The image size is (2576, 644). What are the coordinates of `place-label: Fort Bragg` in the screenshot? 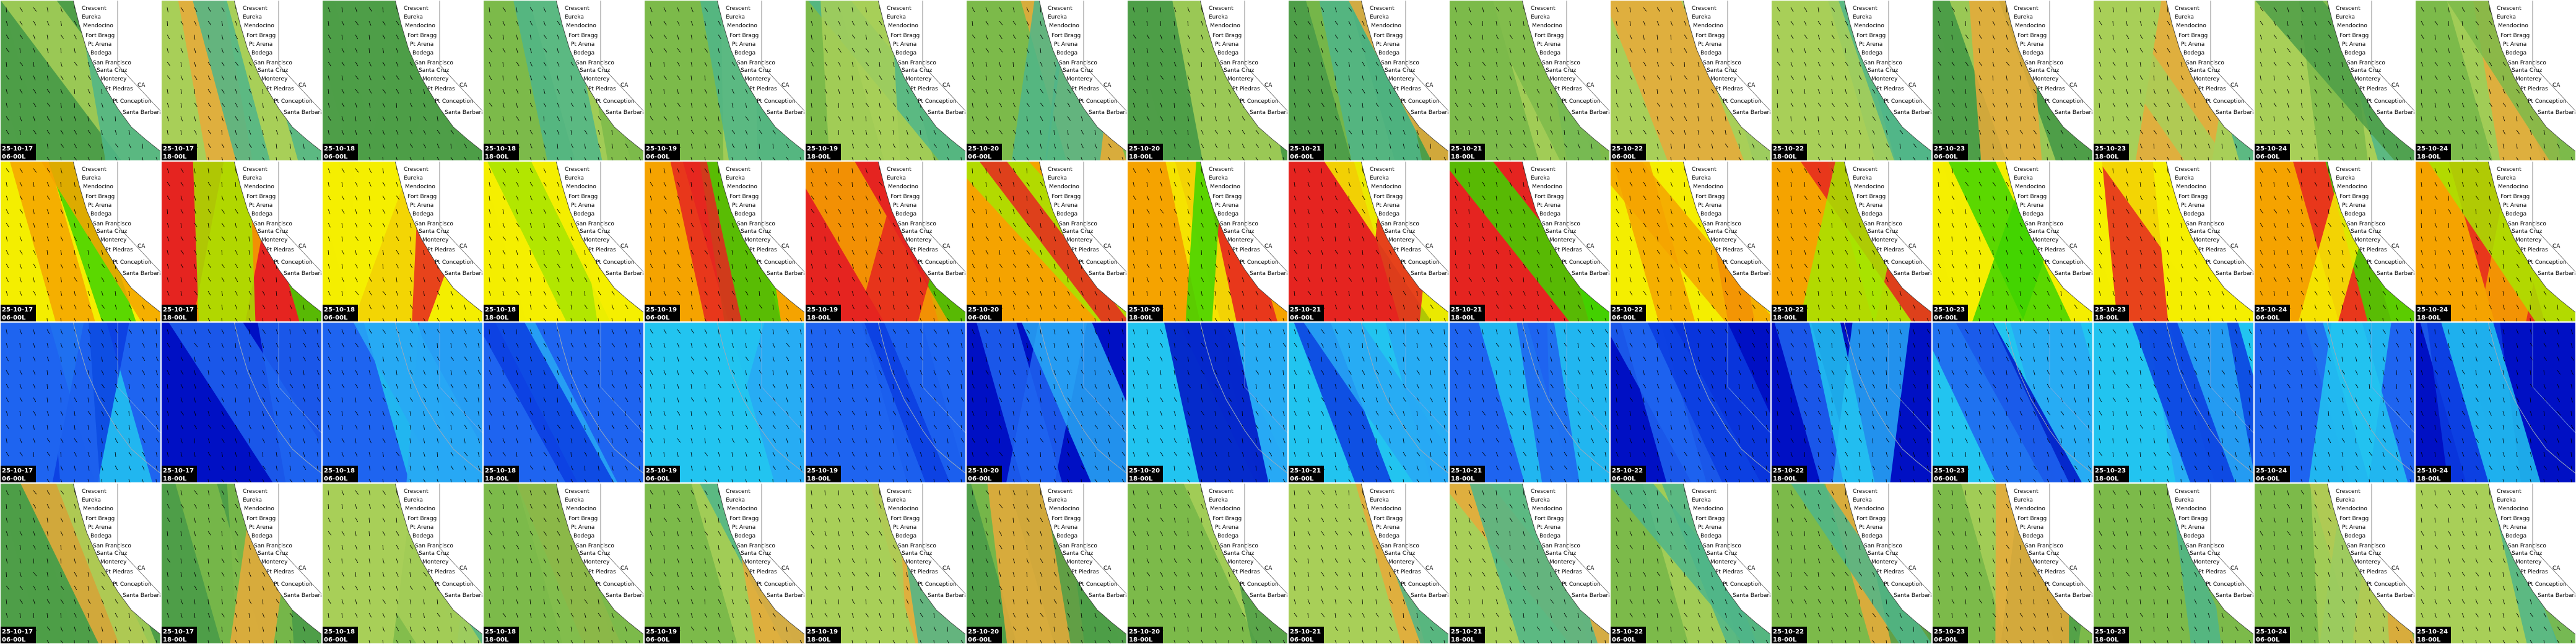 It's located at (583, 36).